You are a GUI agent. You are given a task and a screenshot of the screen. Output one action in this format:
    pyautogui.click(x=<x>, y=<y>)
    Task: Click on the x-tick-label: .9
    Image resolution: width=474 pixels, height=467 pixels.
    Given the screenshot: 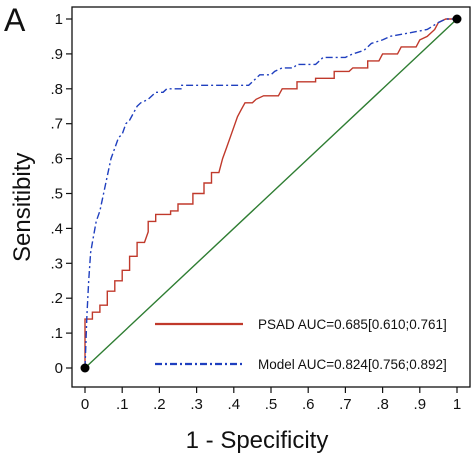 What is the action you would take?
    pyautogui.click(x=420, y=404)
    